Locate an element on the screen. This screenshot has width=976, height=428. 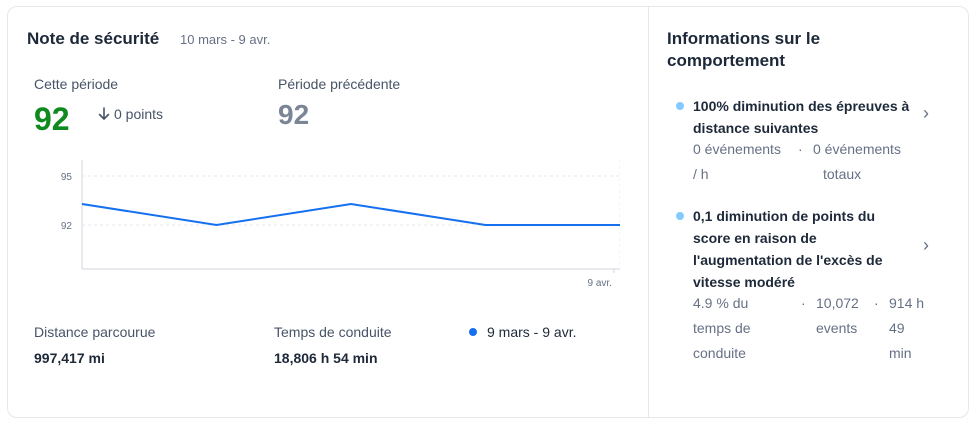
arrow-down-icon is located at coordinates (104, 113).